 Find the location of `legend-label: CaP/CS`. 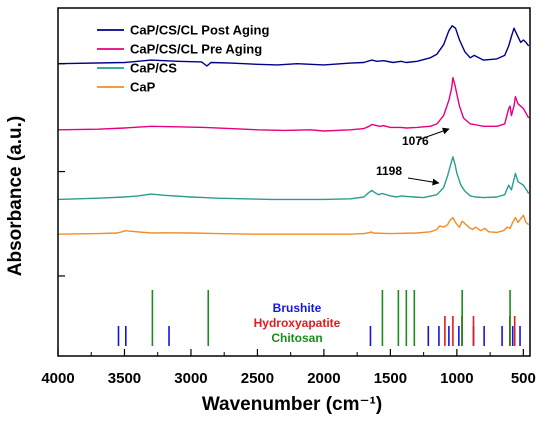

legend-label: CaP/CS is located at coordinates (153, 68).